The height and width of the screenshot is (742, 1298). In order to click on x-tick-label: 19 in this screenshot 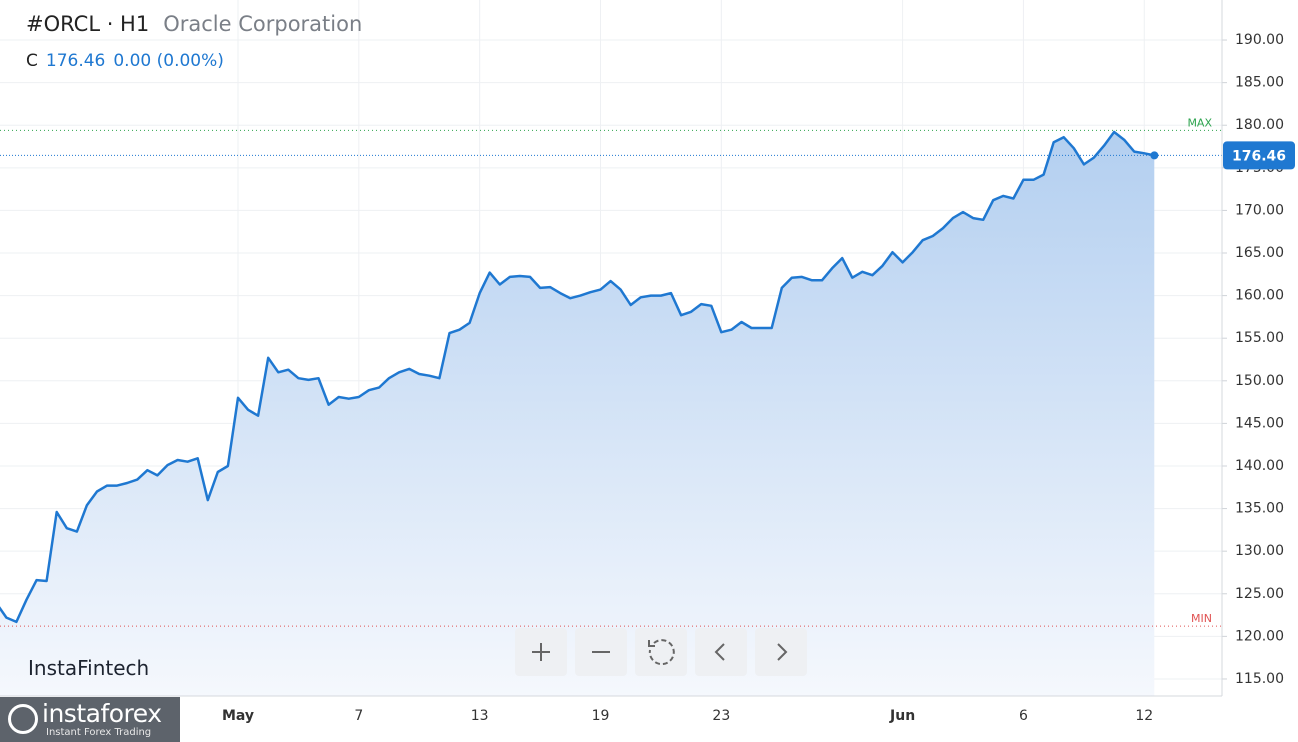, I will do `click(601, 716)`.